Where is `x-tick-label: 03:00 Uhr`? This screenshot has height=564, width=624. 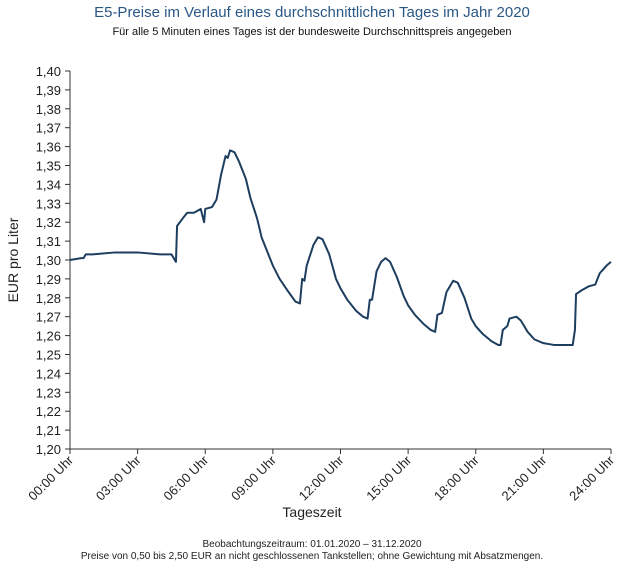
x-tick-label: 03:00 Uhr is located at coordinates (118, 477).